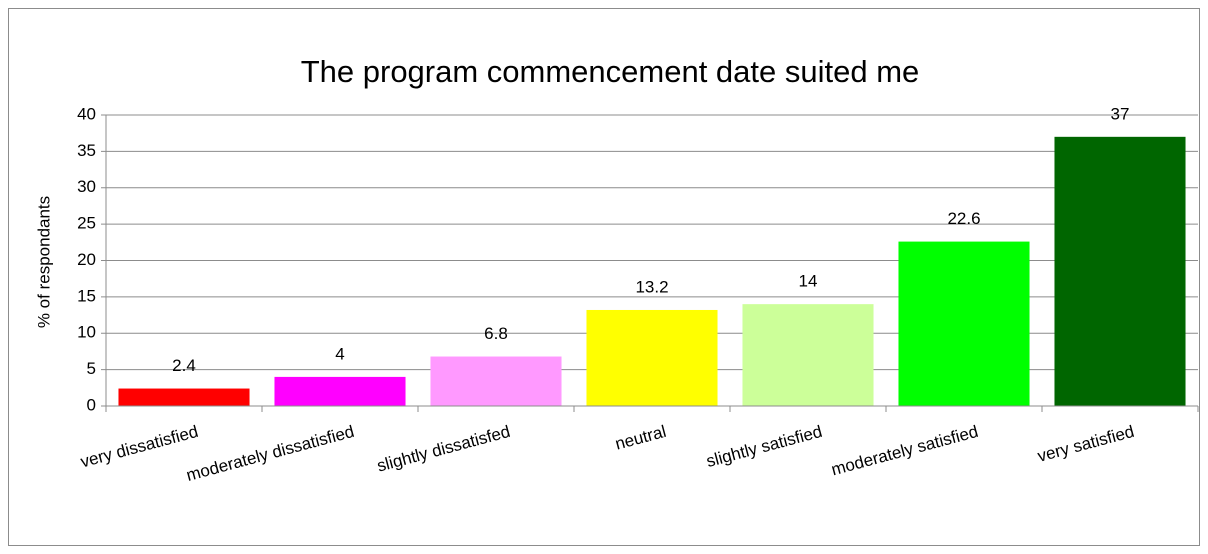  Describe the element at coordinates (610, 71) in the screenshot. I see `chart-title: The program commencement date suited me` at that location.